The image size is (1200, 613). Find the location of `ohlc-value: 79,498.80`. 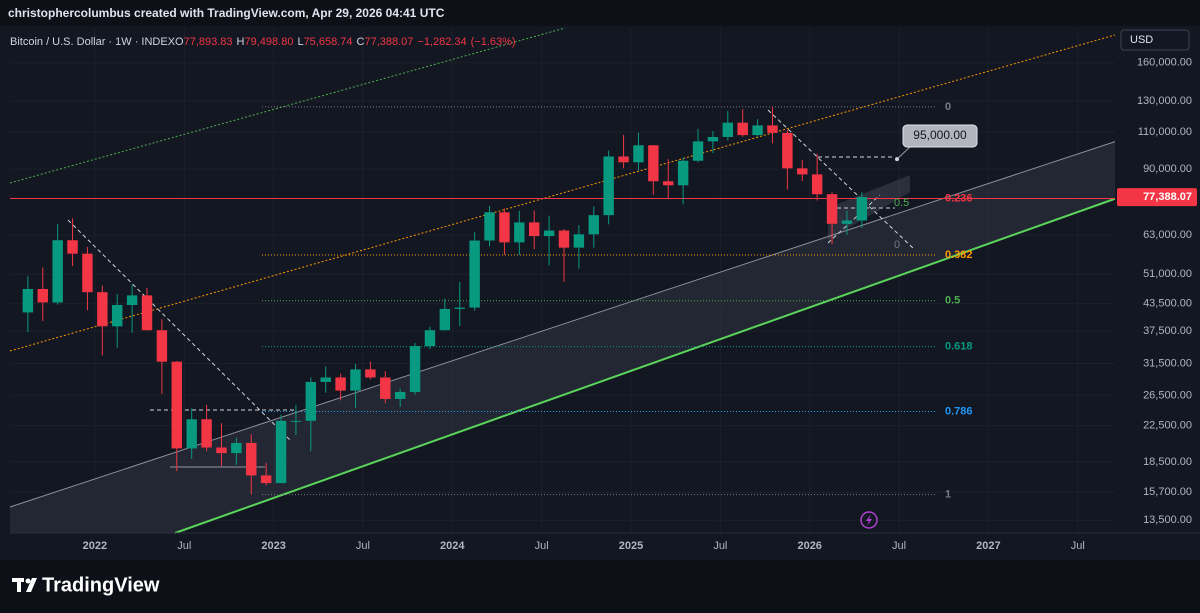

ohlc-value: 79,498.80 is located at coordinates (269, 42).